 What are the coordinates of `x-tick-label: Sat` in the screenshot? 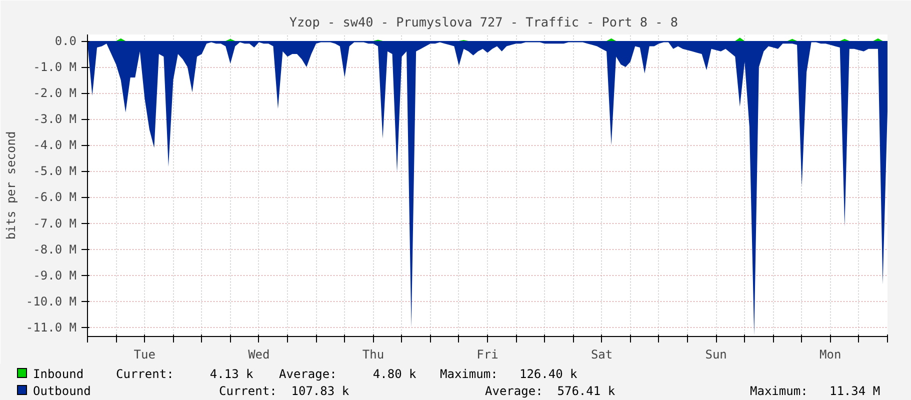 It's located at (601, 355).